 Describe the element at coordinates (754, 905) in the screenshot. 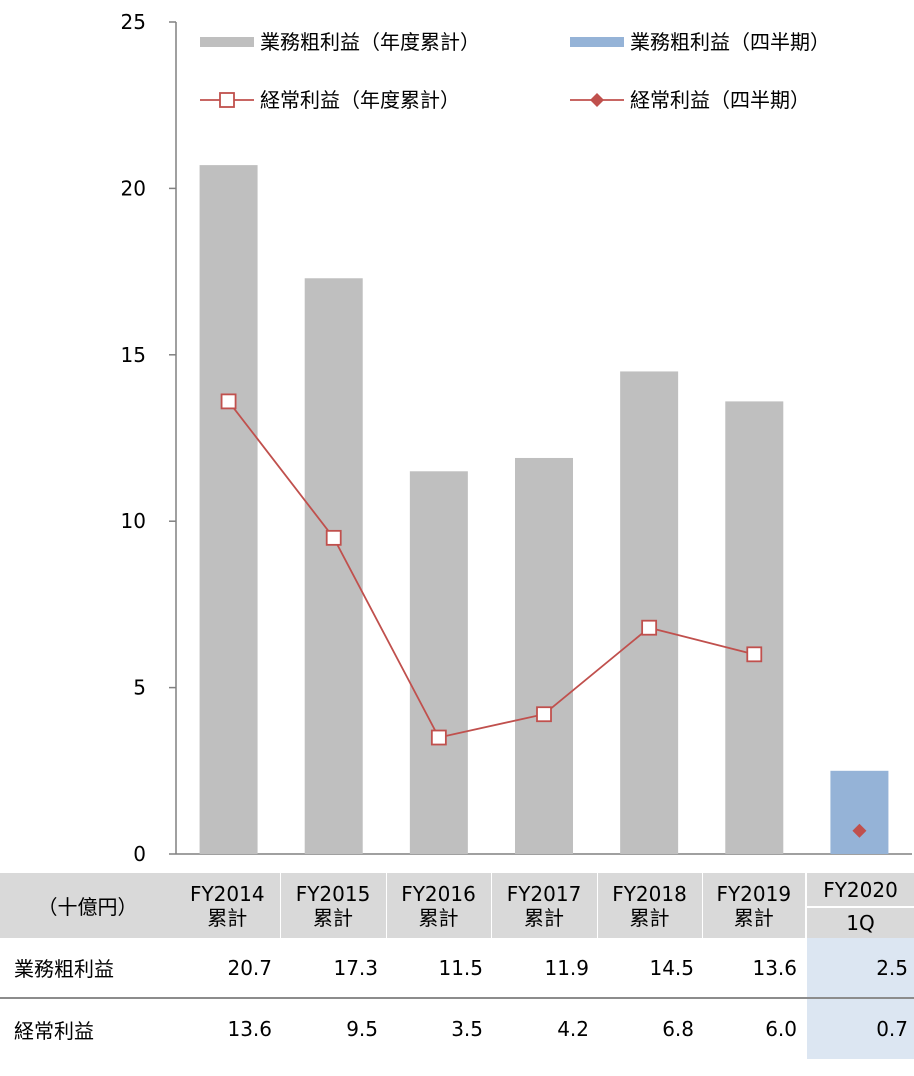

I see `column-header: FY2019 累計` at that location.